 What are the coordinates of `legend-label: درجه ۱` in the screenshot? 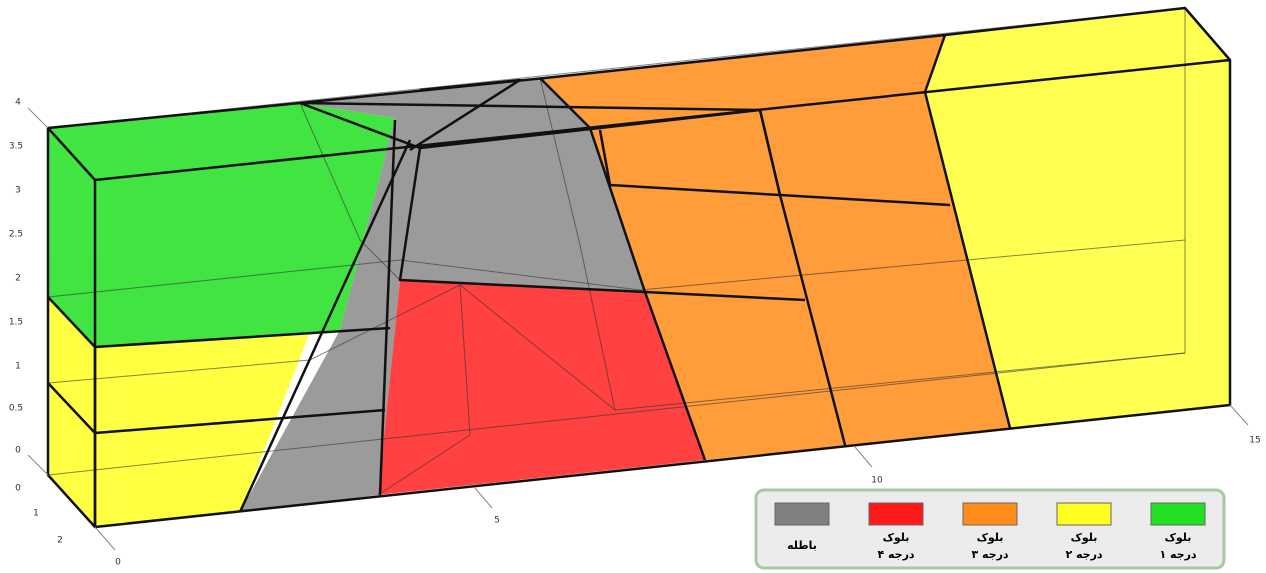 It's located at (1177, 554).